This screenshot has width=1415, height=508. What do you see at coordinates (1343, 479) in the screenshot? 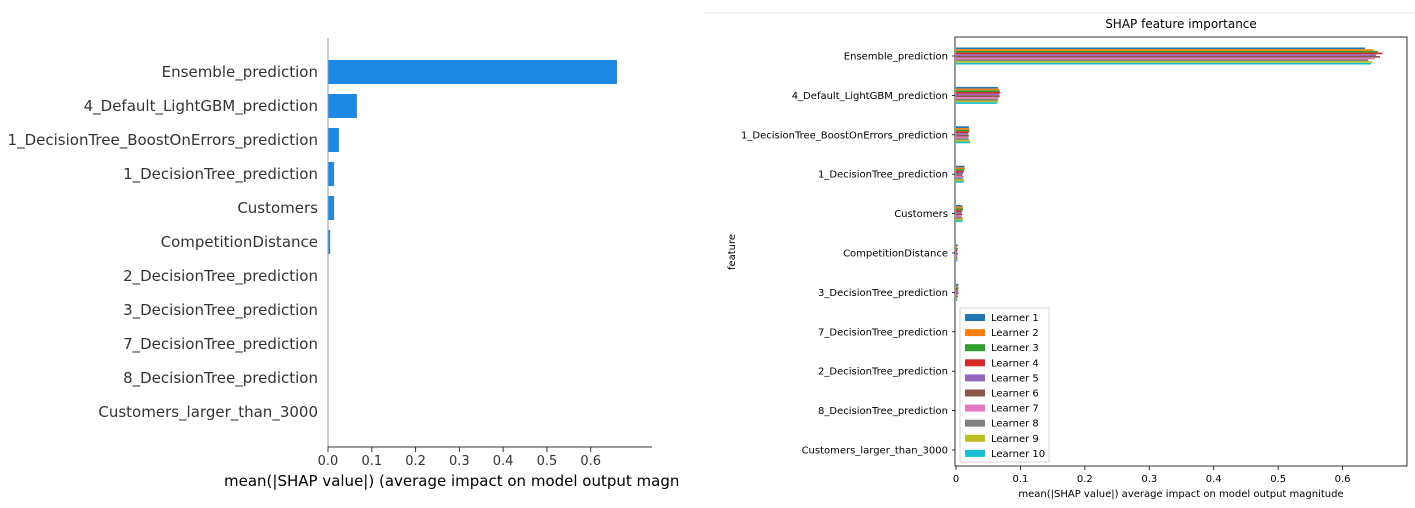
I see `right-x-tick-label: 0.6` at bounding box center [1343, 479].